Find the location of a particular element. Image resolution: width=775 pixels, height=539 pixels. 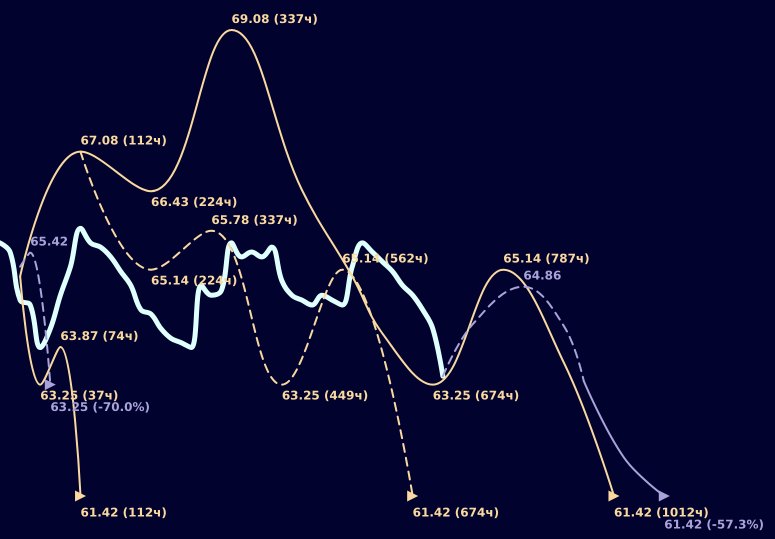

data-label: 63.87 (74ч) is located at coordinates (99, 335).